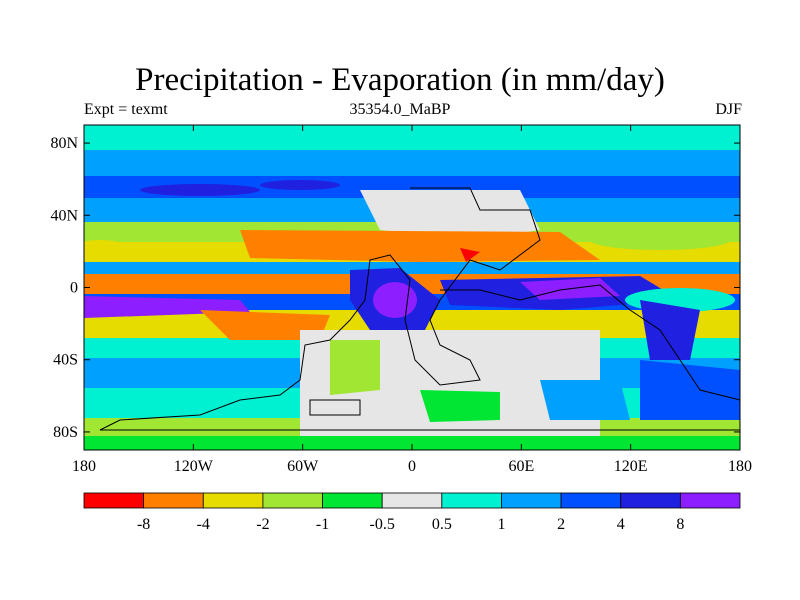  Describe the element at coordinates (107, 250) in the screenshot. I see `west-pacific-yellow` at that location.